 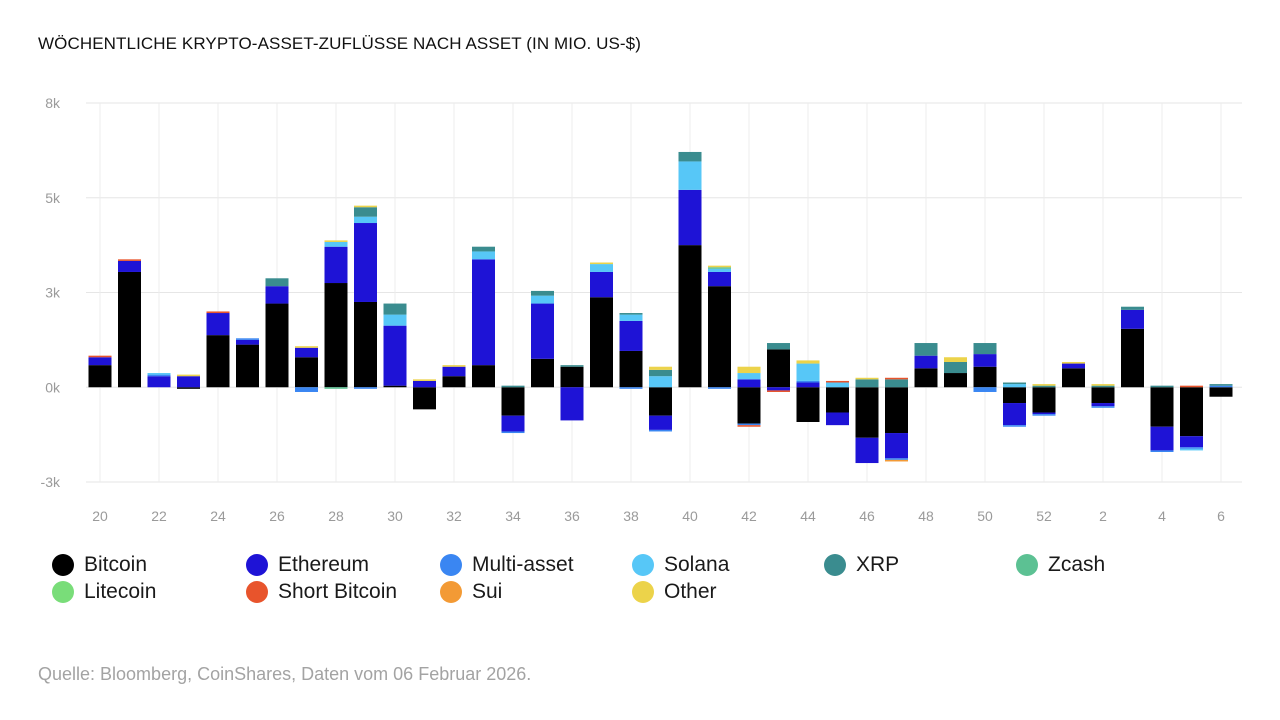 What do you see at coordinates (116, 564) in the screenshot?
I see `legend-label: Bitcoin` at bounding box center [116, 564].